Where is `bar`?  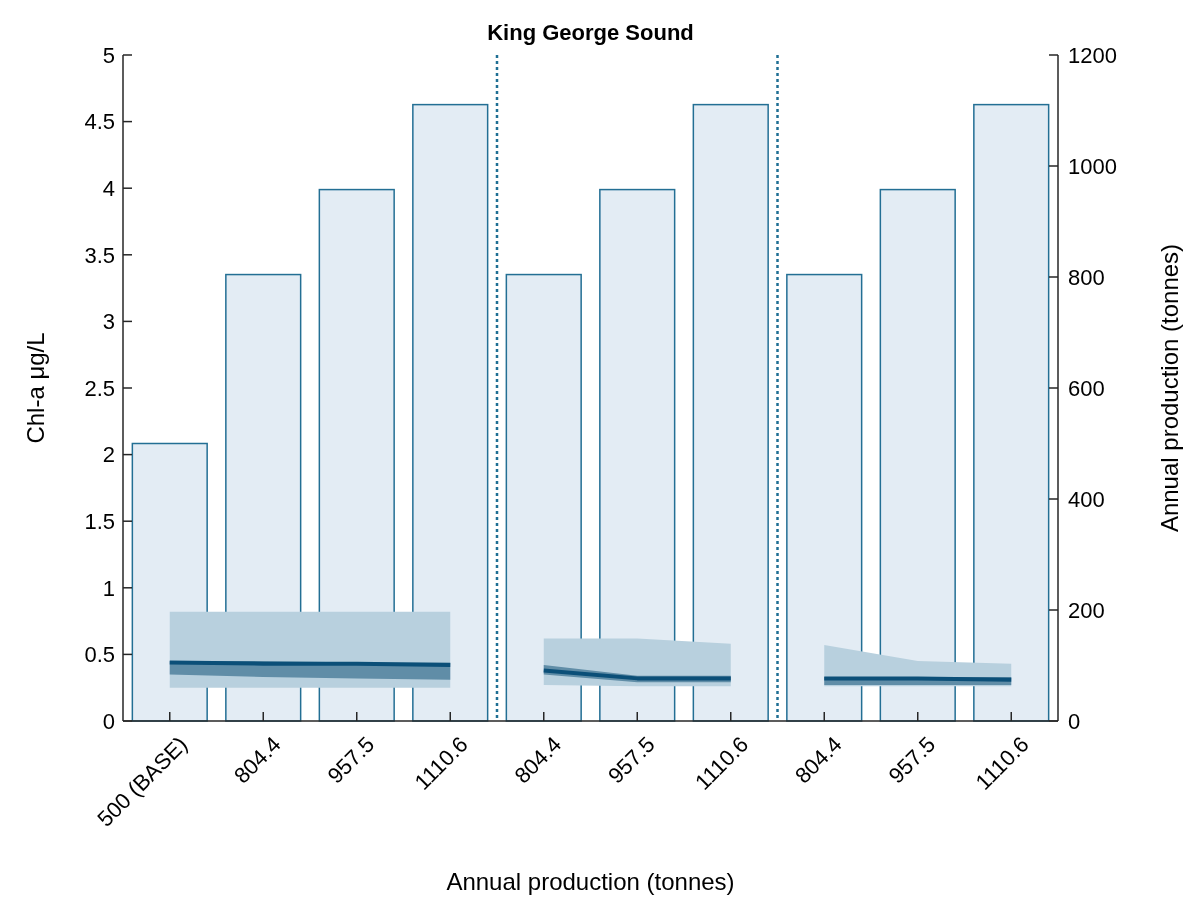
bar is located at coordinates (450, 412).